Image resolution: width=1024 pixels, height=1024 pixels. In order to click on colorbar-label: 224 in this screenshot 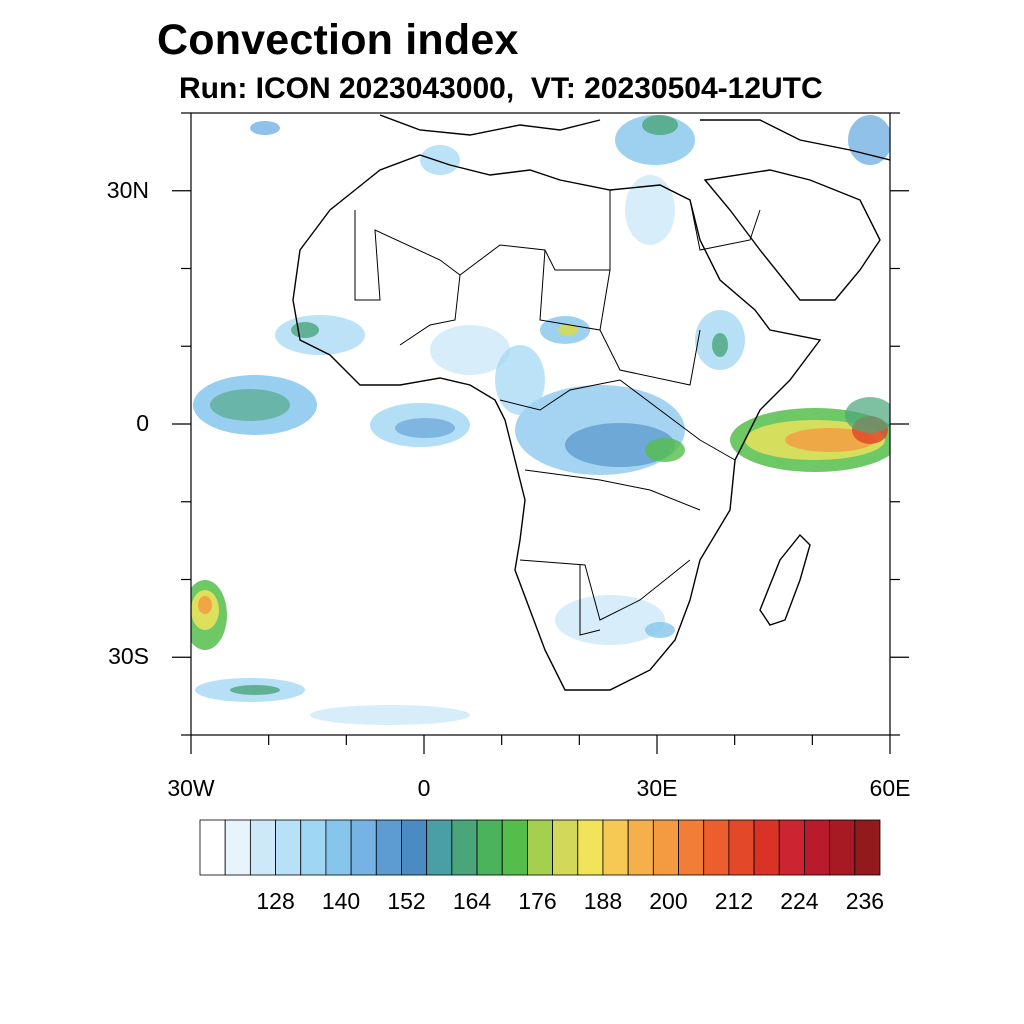, I will do `click(799, 901)`.